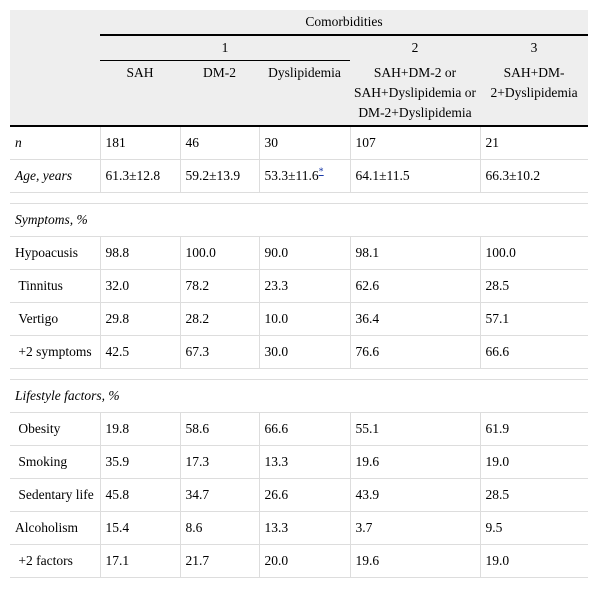 The width and height of the screenshot is (598, 608). I want to click on cell: 98.1, so click(414, 253).